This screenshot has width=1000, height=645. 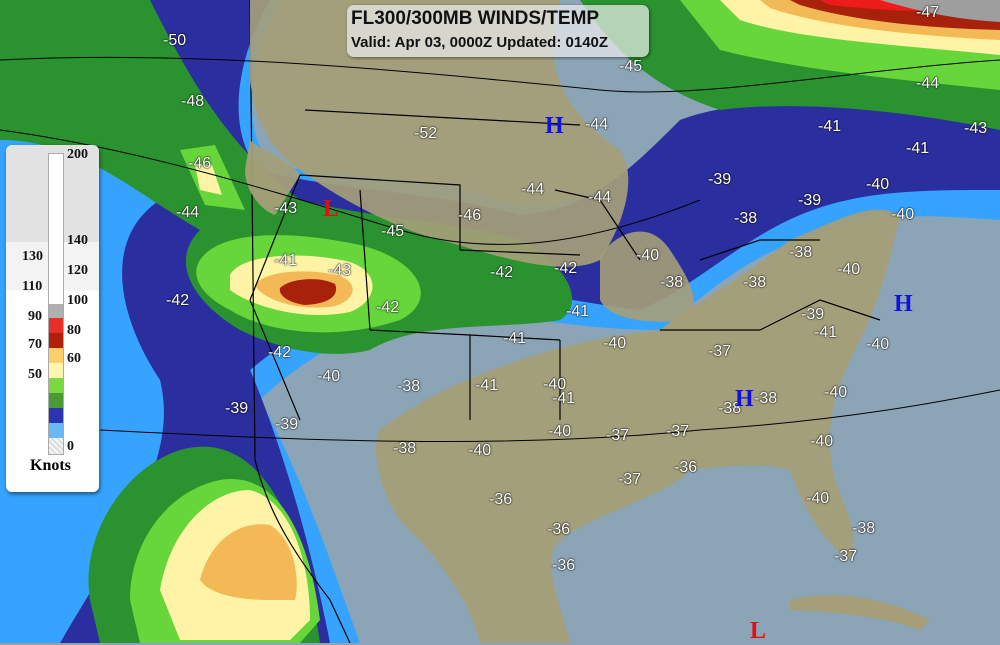 I want to click on temperature-label: -50, so click(x=175, y=40).